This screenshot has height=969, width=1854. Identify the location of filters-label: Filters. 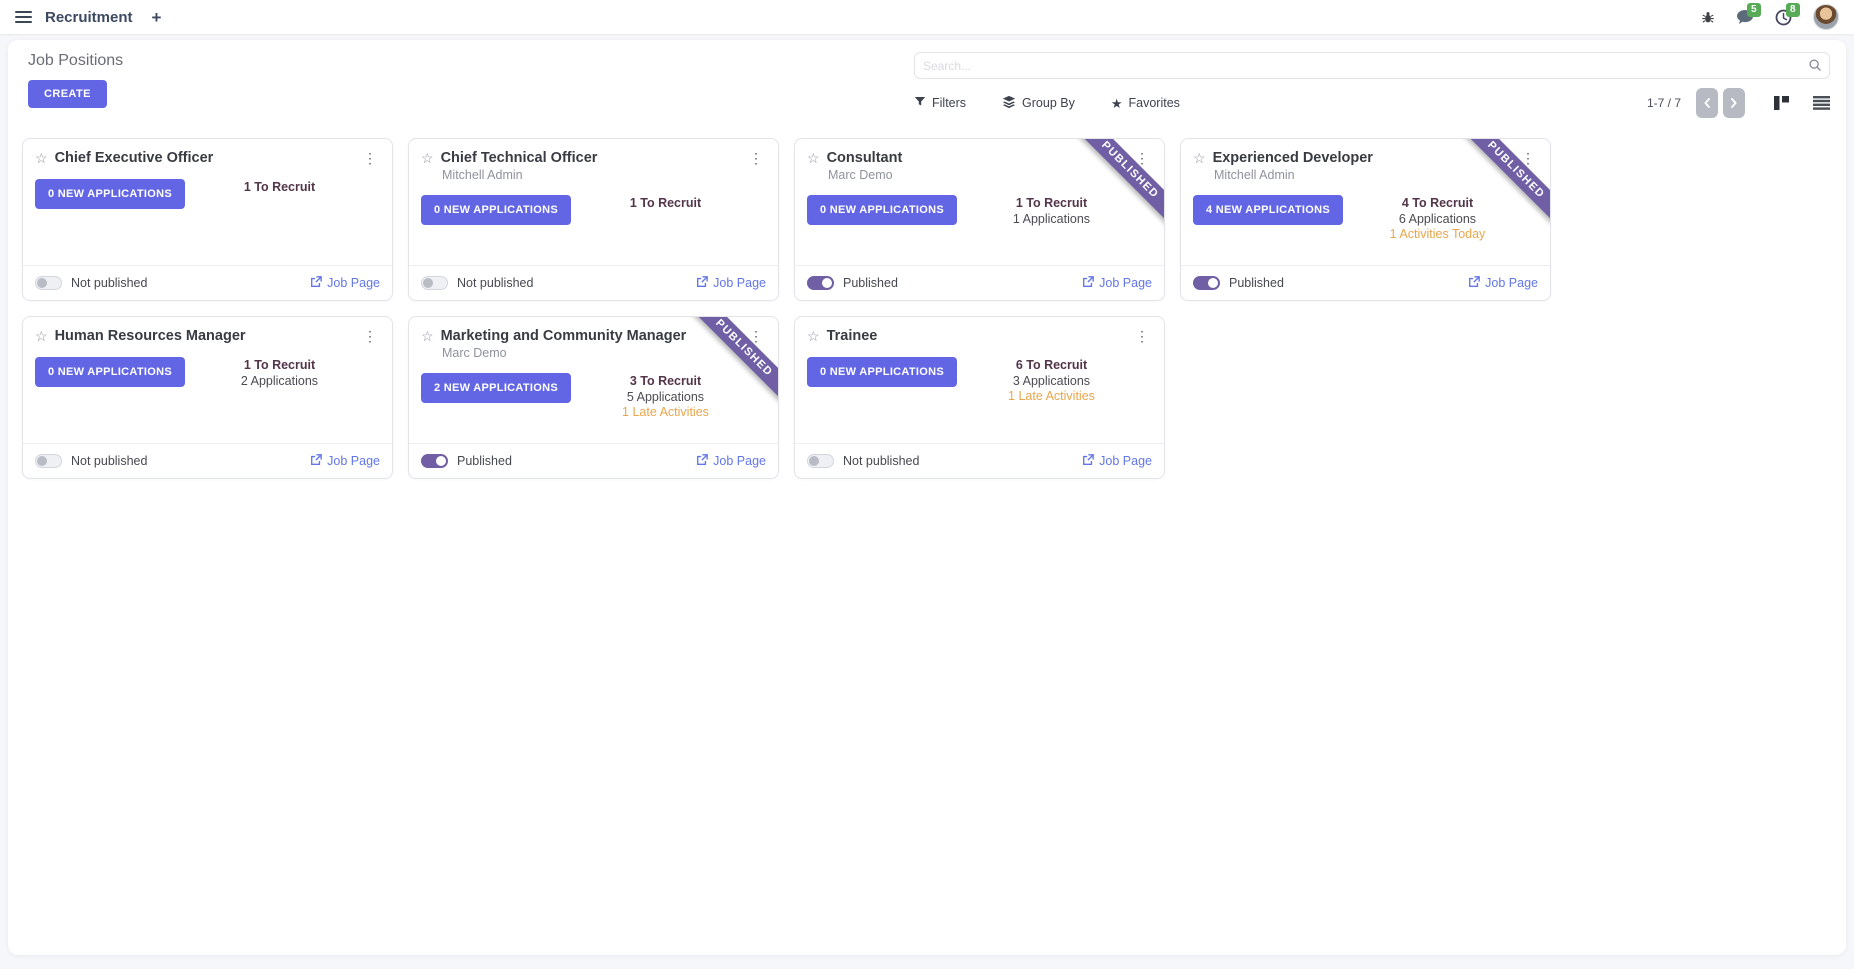
(949, 103).